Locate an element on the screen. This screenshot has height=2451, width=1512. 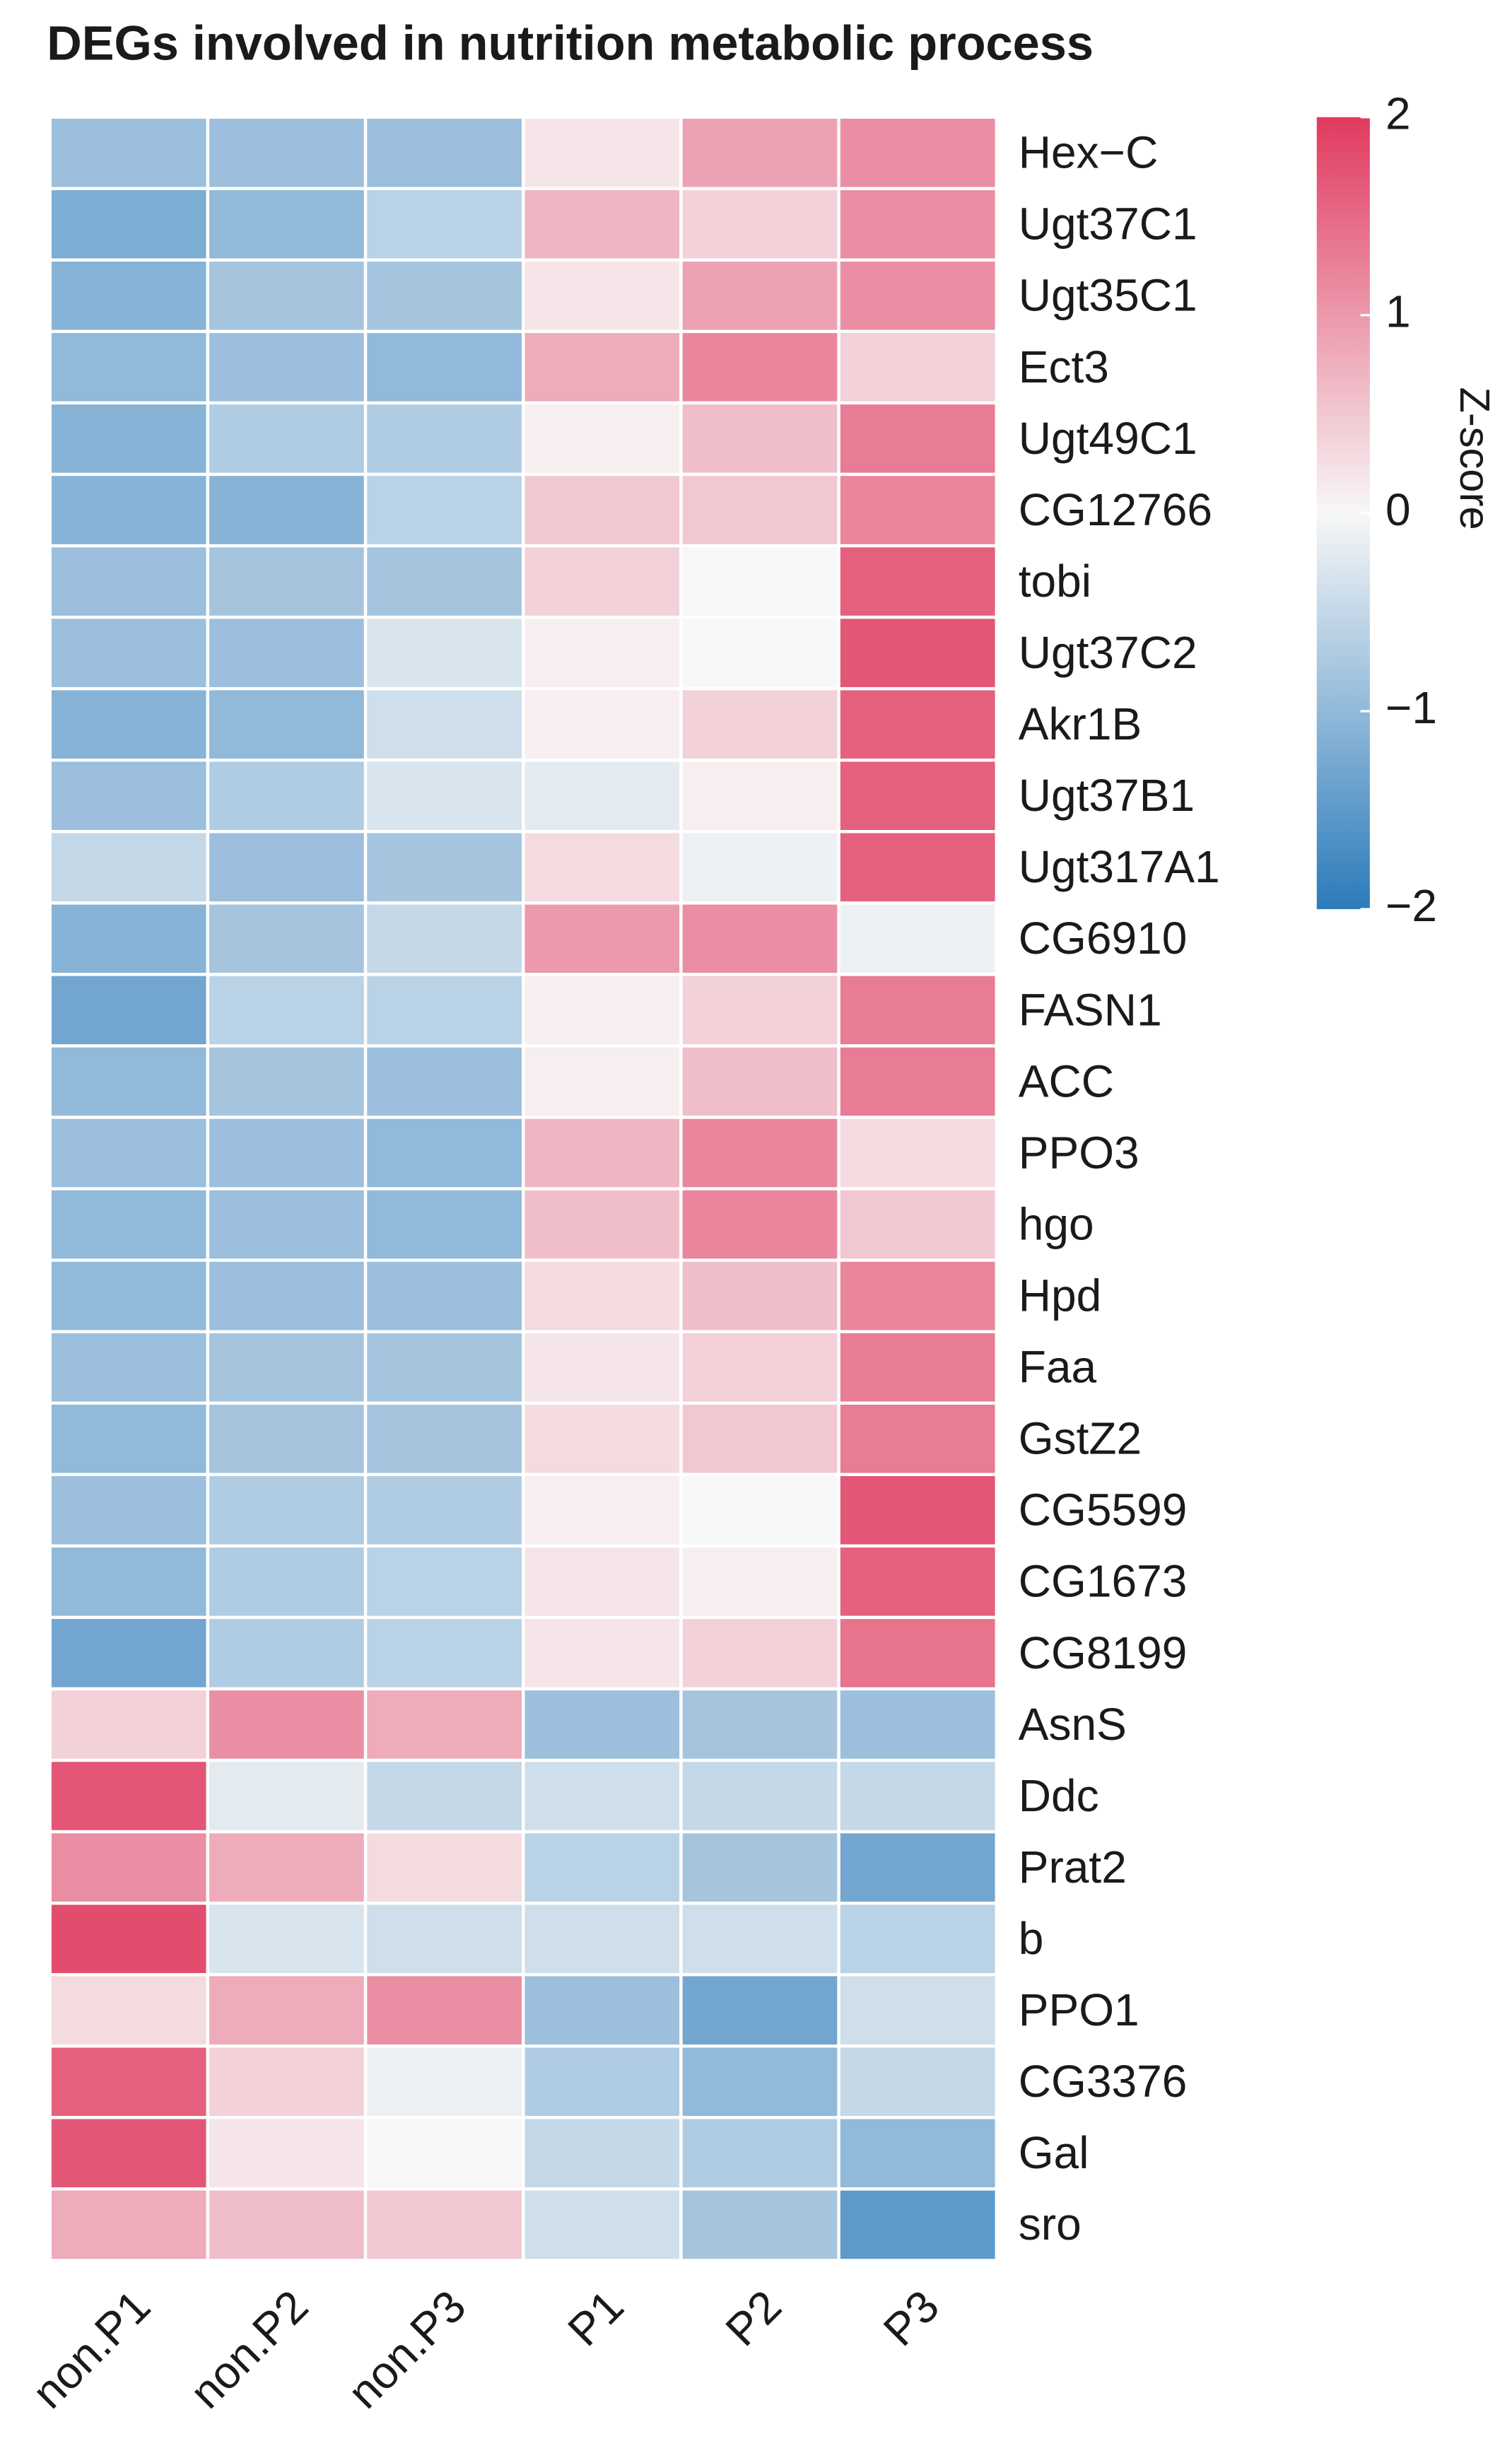
row-label: sro is located at coordinates (1050, 2224).